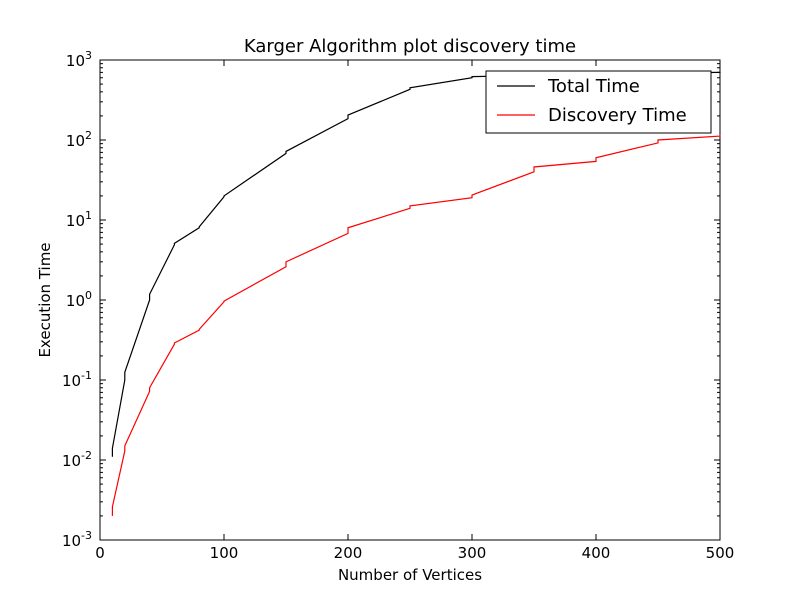 This screenshot has height=600, width=800. Describe the element at coordinates (472, 553) in the screenshot. I see `x-tick-label: 300` at that location.